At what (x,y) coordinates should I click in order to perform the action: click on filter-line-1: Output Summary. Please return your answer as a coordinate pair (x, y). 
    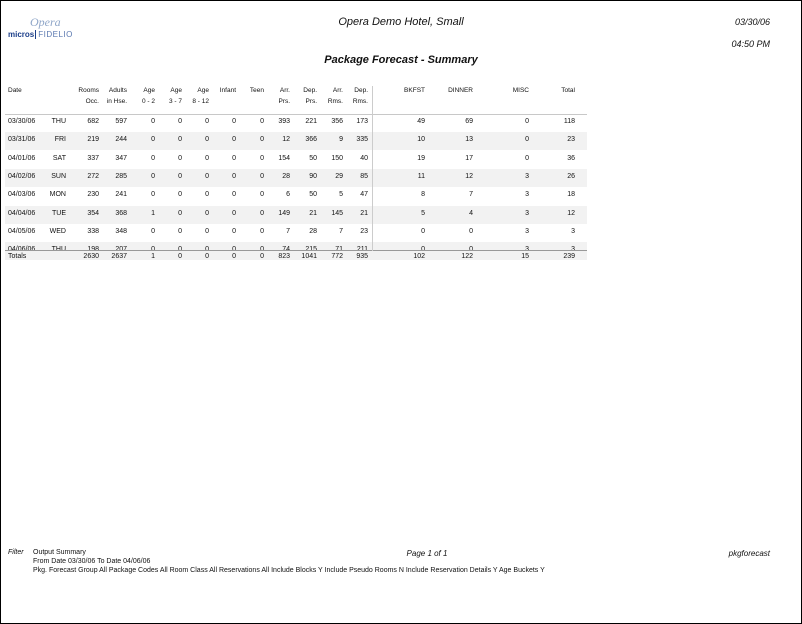
    Looking at the image, I should click on (59, 552).